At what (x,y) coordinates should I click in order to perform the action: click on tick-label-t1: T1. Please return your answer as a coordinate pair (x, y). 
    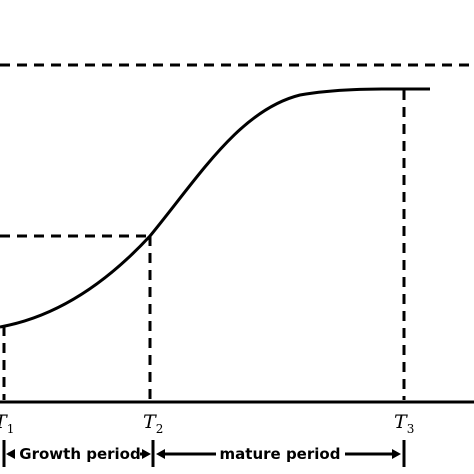
    Looking at the image, I should click on (7, 423).